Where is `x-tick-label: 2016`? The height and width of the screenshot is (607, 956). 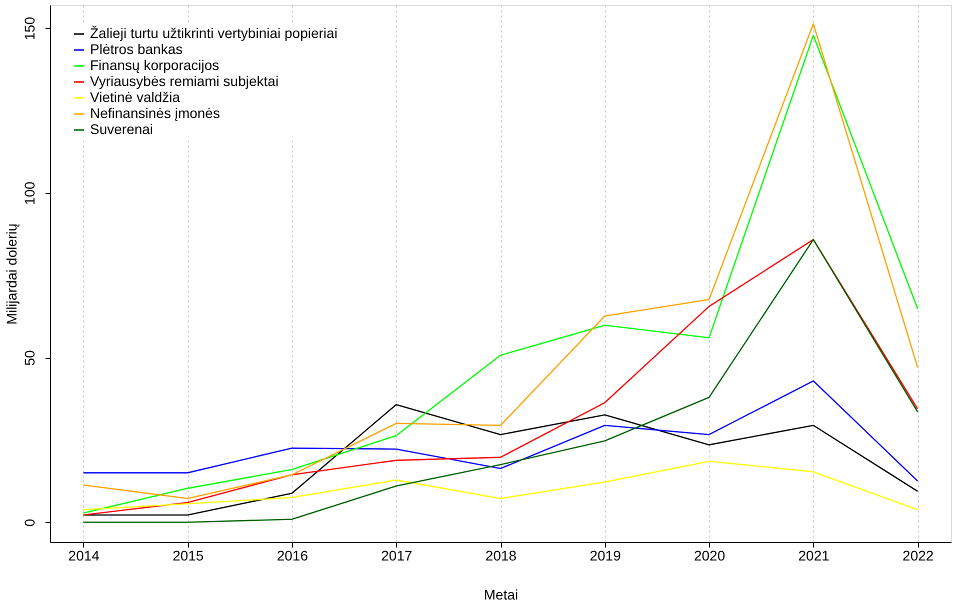 x-tick-label: 2016 is located at coordinates (292, 556).